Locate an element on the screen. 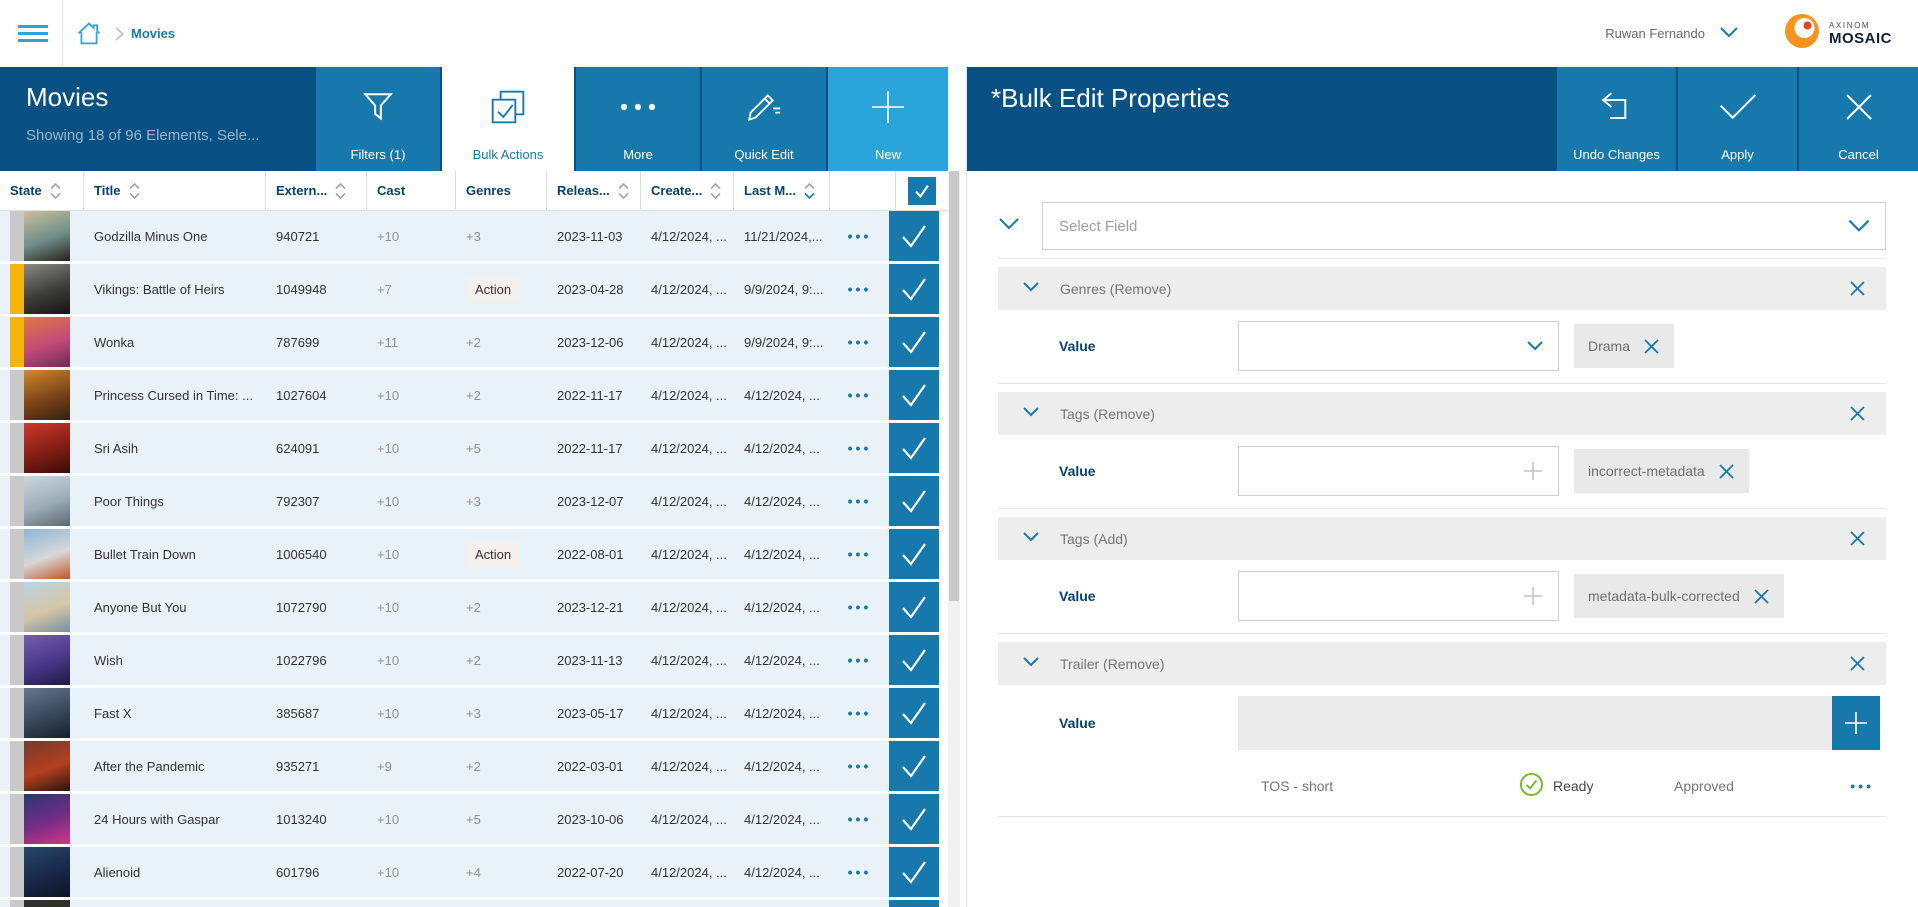 The image size is (1918, 907). cast-cell: +10 is located at coordinates (388, 607).